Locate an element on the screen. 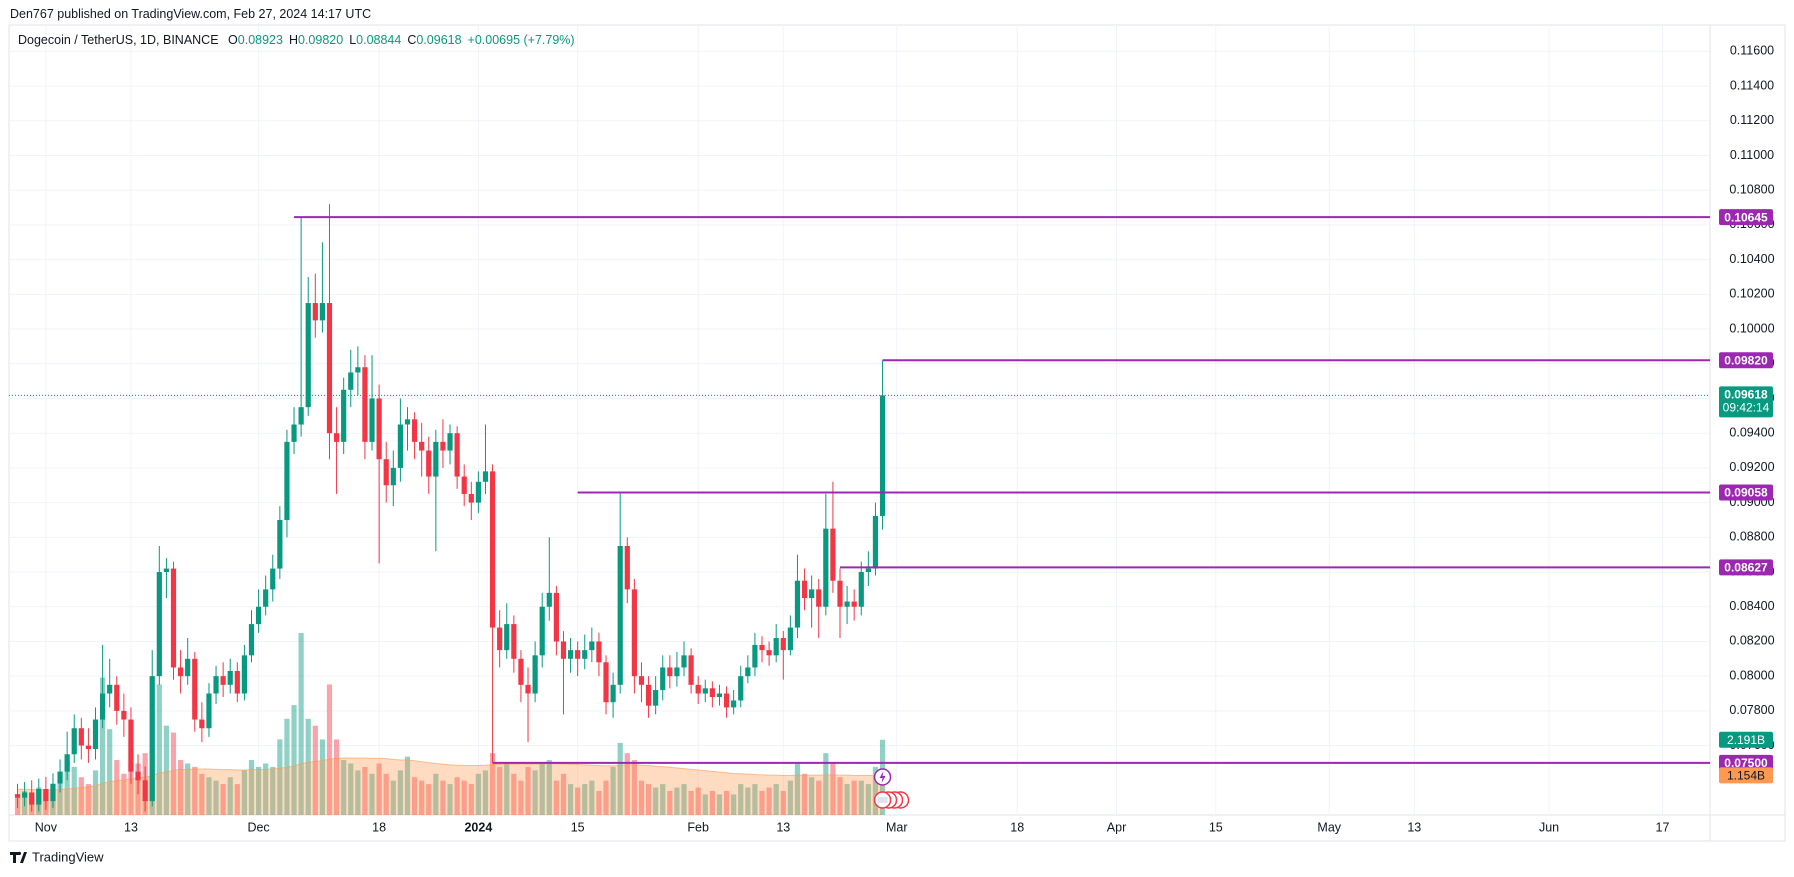 This screenshot has width=1794, height=877. y-tick-label: 0.11000 is located at coordinates (1752, 155).